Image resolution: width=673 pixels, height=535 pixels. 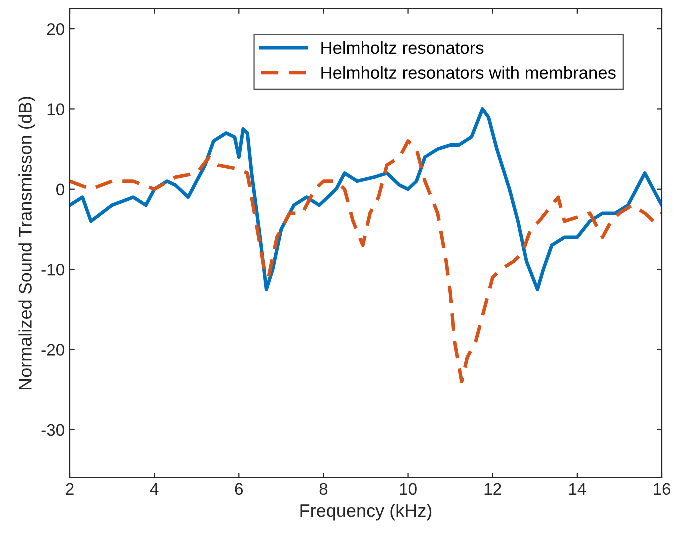 What do you see at coordinates (53, 350) in the screenshot?
I see `y-tick-label: -20` at bounding box center [53, 350].